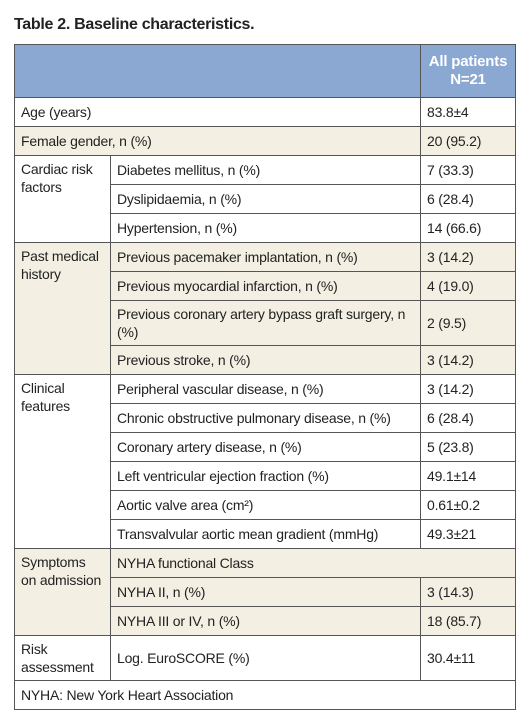 Image resolution: width=528 pixels, height=720 pixels. I want to click on row-label: Diabetes mellitus, n (%), so click(265, 170).